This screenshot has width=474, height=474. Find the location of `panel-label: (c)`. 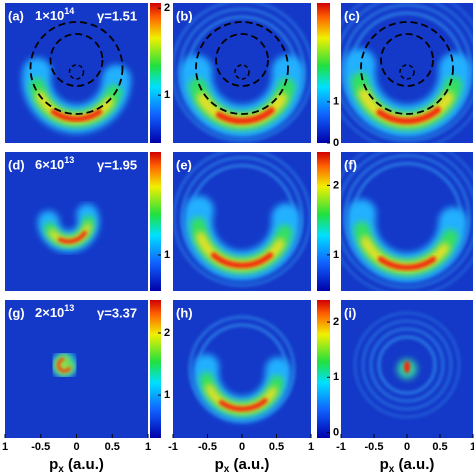

panel-label: (c) is located at coordinates (352, 15).